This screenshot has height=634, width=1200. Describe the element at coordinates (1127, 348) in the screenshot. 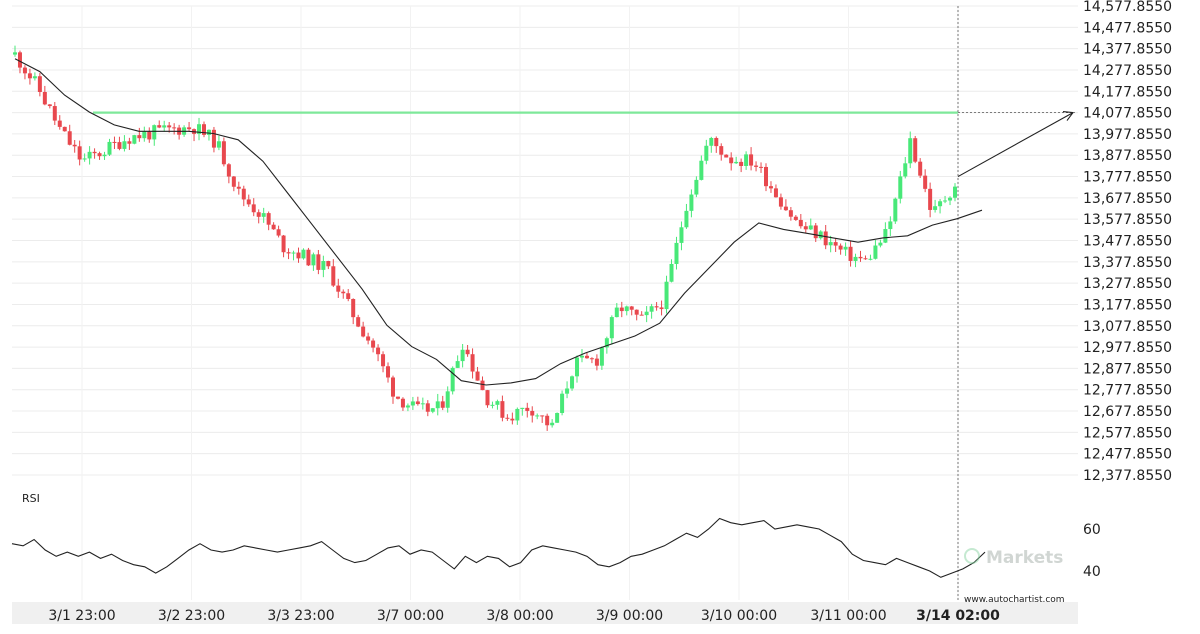

I see `price-tick-label: 12,977.8550` at that location.